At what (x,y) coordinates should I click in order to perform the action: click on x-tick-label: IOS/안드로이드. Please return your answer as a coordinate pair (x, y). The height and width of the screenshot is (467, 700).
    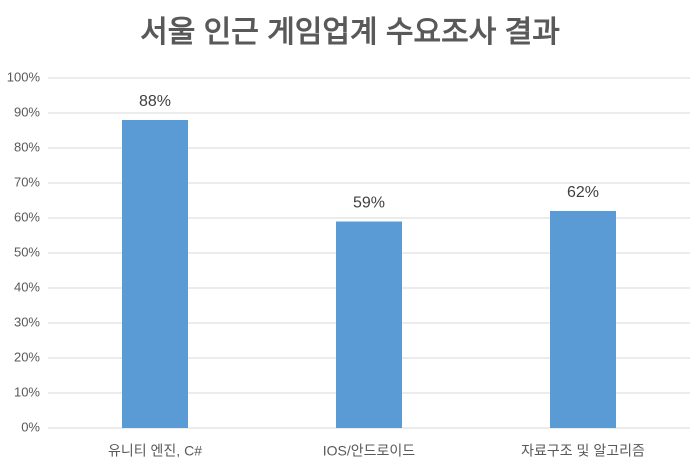
    Looking at the image, I should click on (369, 451).